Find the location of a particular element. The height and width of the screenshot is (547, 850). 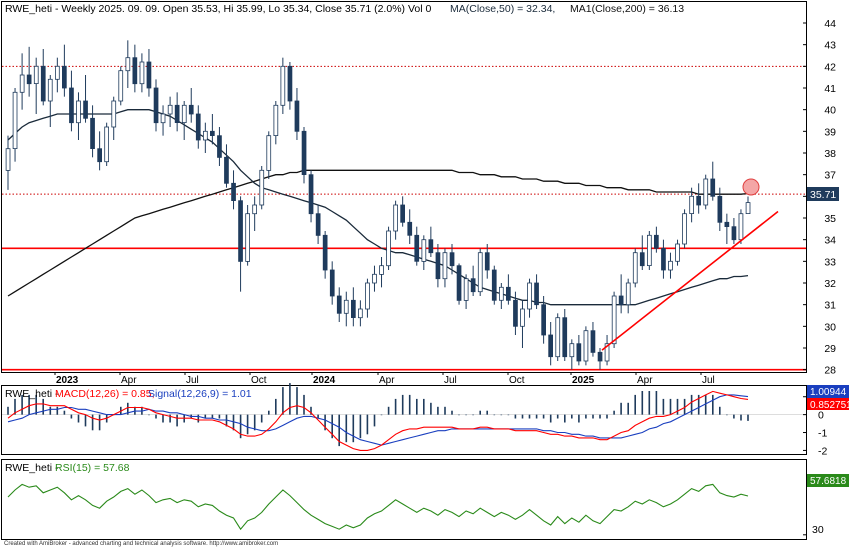

macd-tag-red: 0.852751 is located at coordinates (830, 405).